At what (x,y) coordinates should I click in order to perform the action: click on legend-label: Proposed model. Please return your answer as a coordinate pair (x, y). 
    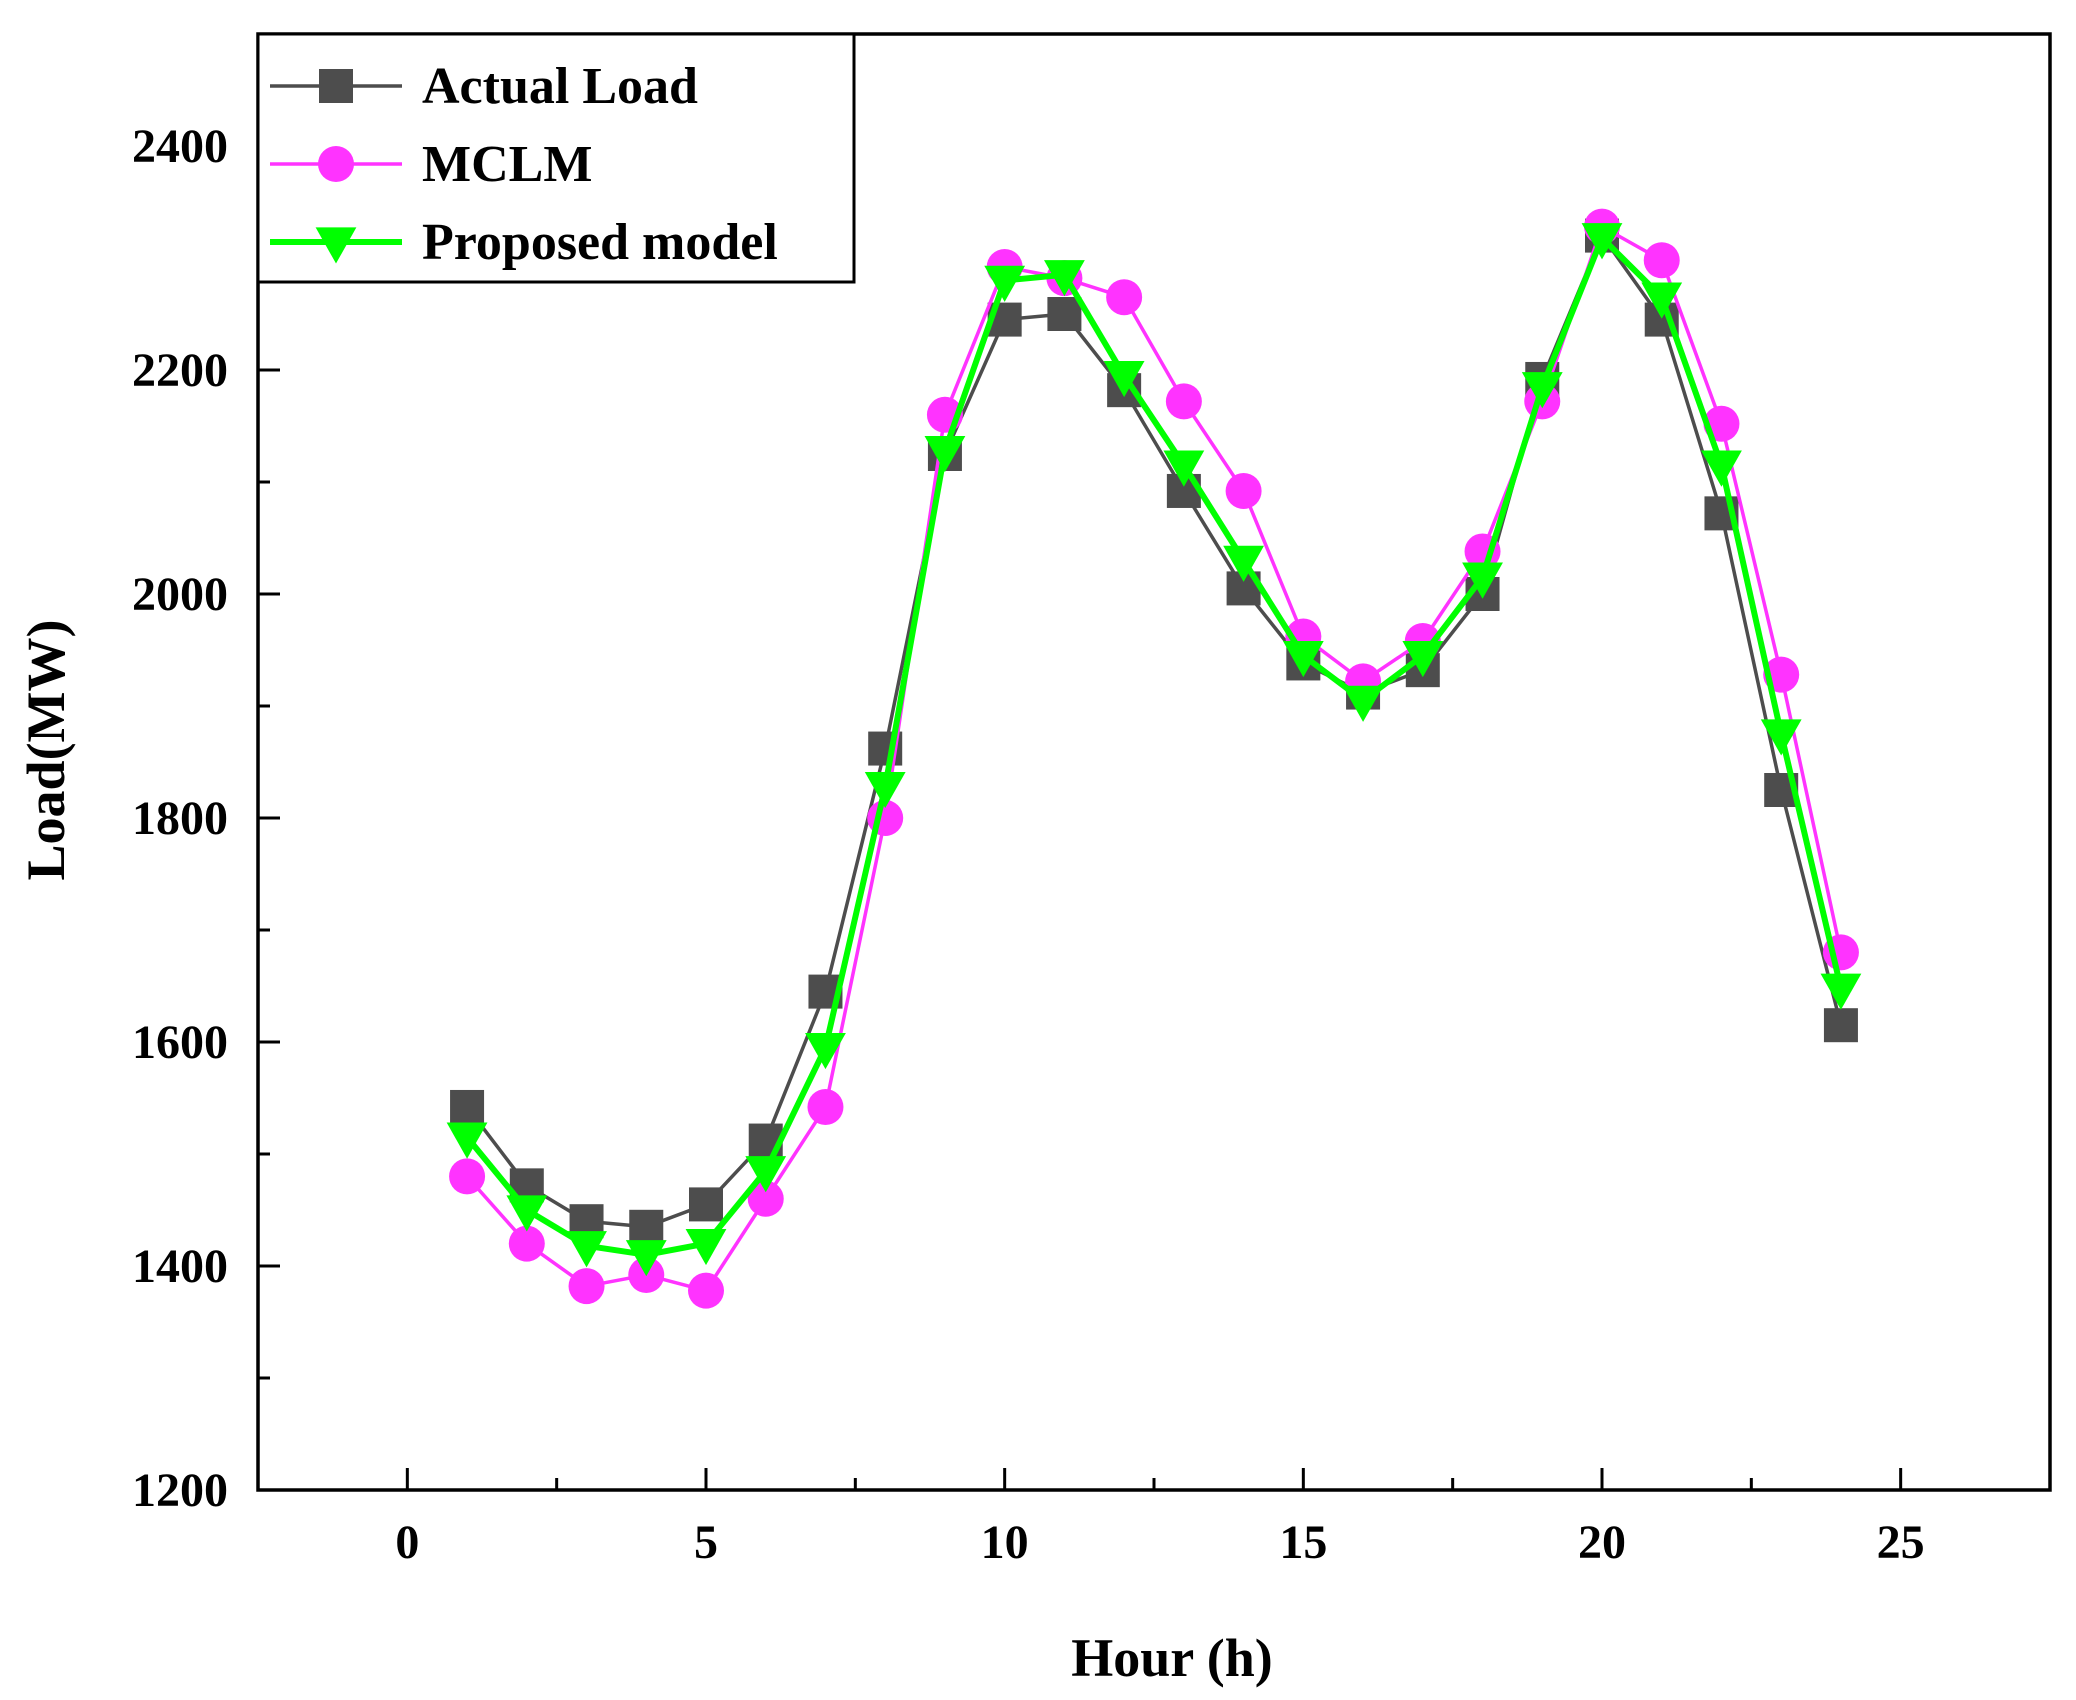
    Looking at the image, I should click on (600, 242).